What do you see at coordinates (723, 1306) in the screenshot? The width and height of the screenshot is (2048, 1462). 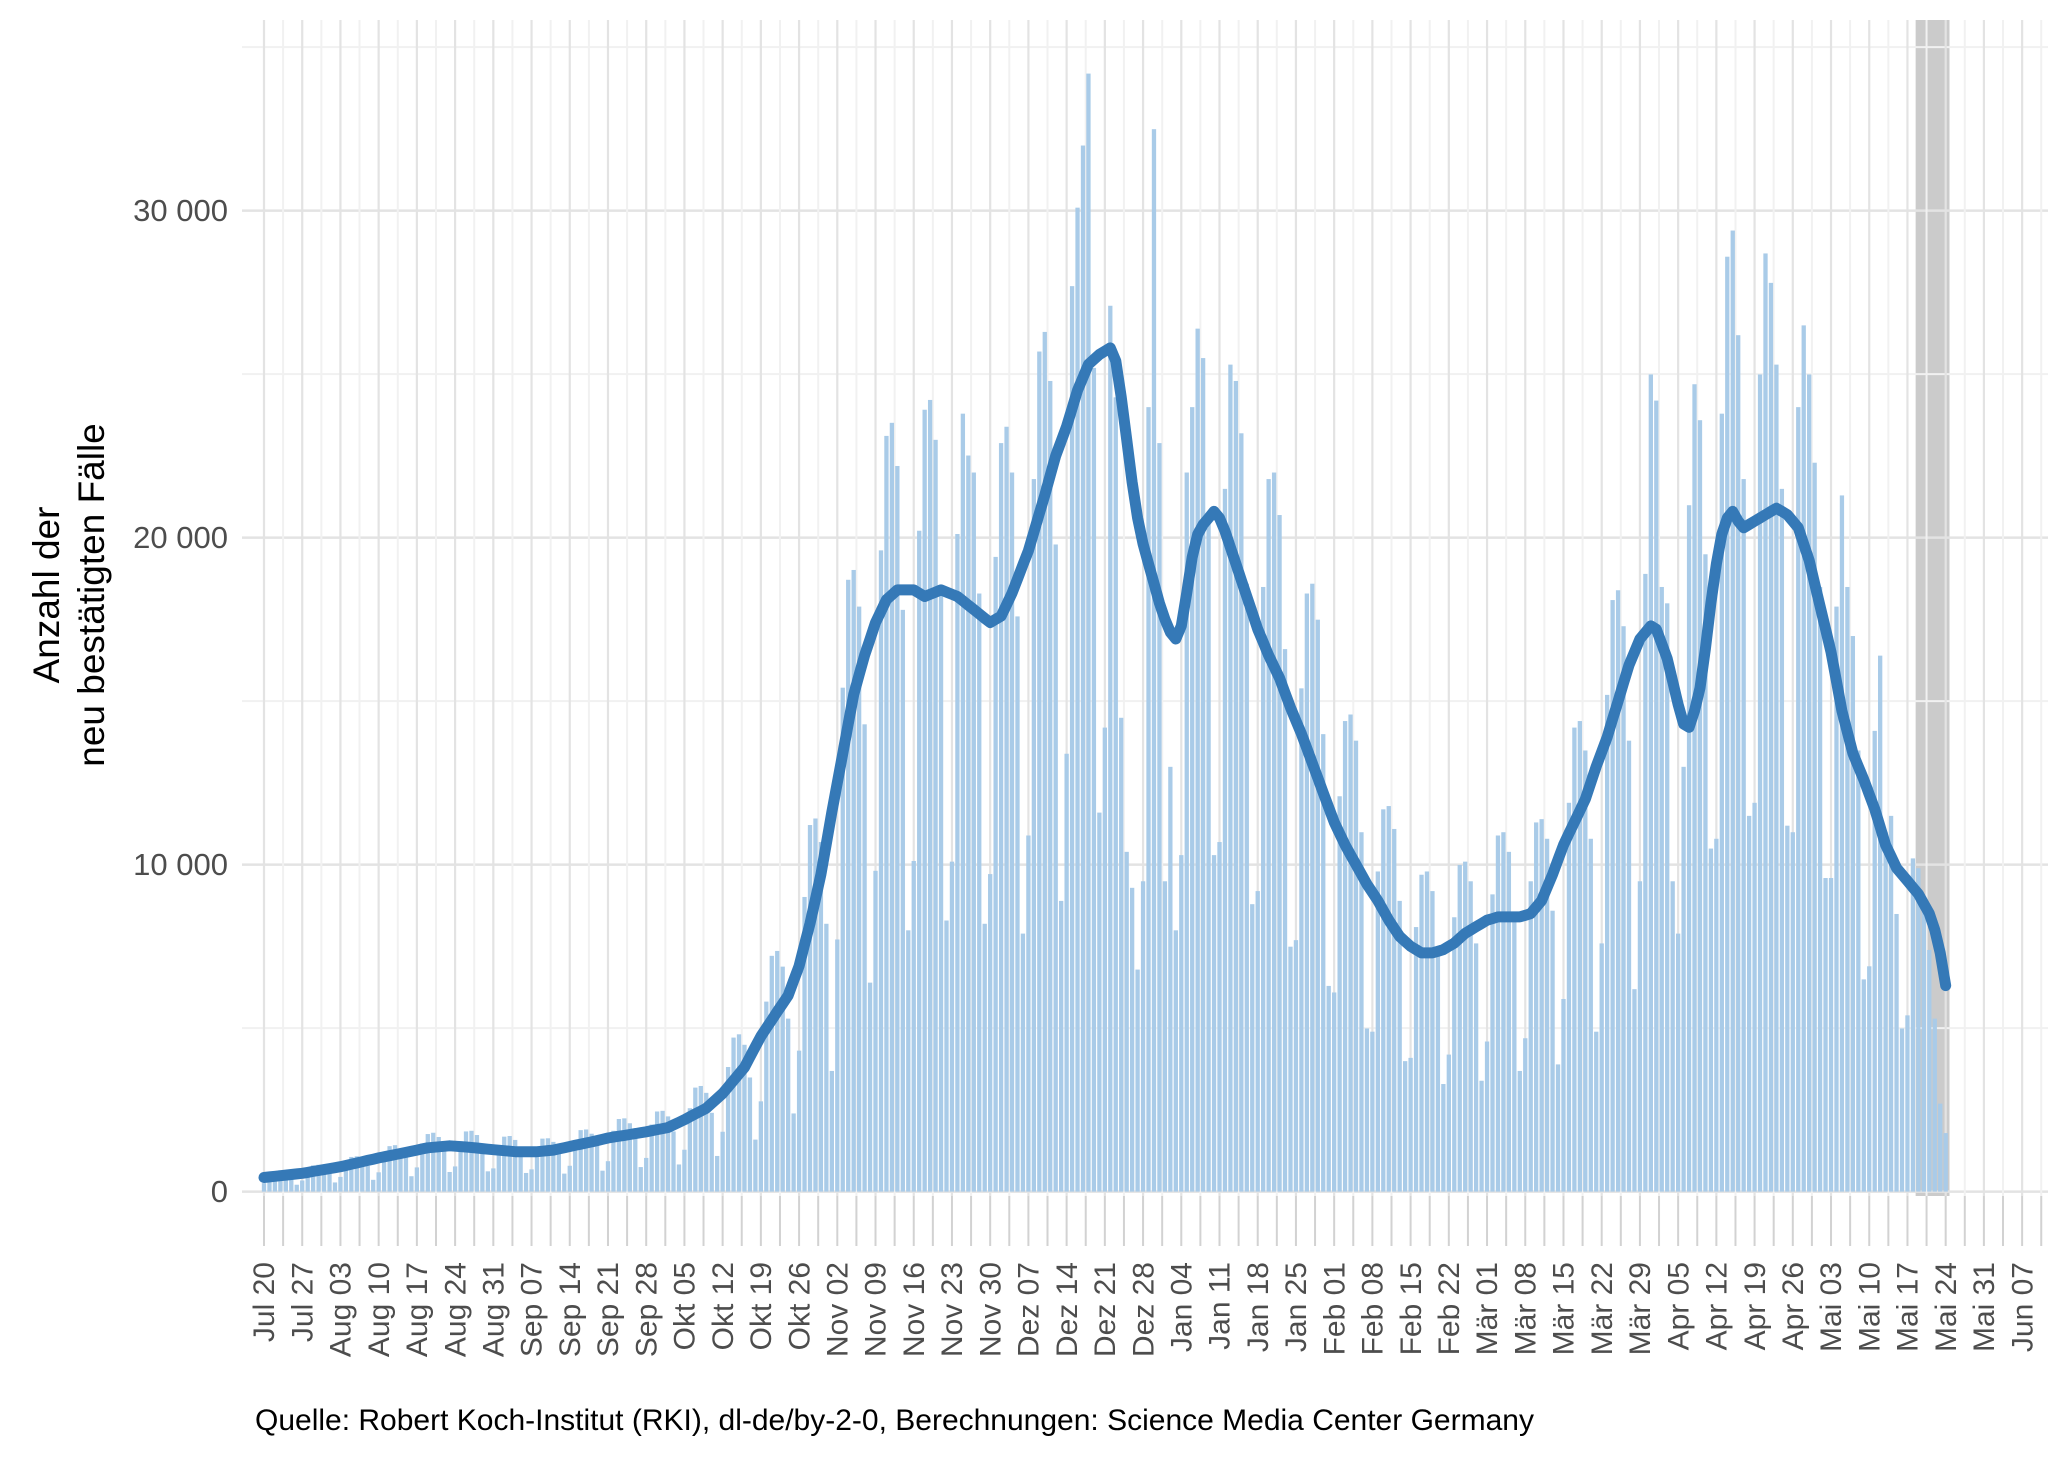 I see `x-tick-label: Okt 12` at bounding box center [723, 1306].